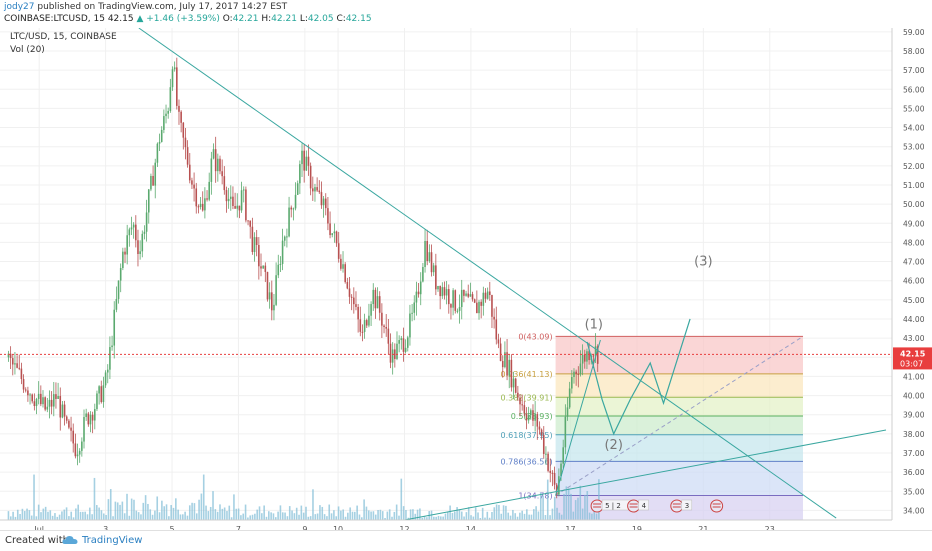 The image size is (932, 551). Describe the element at coordinates (403, 527) in the screenshot. I see `time-axis: Jul 3 5 7 9 10 12 14 17 19 21 23` at that location.